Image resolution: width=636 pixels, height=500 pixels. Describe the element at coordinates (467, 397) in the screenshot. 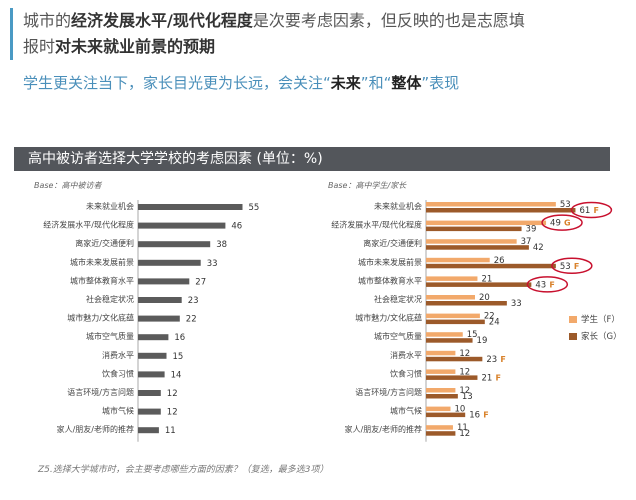

I see `data-label: 13` at that location.